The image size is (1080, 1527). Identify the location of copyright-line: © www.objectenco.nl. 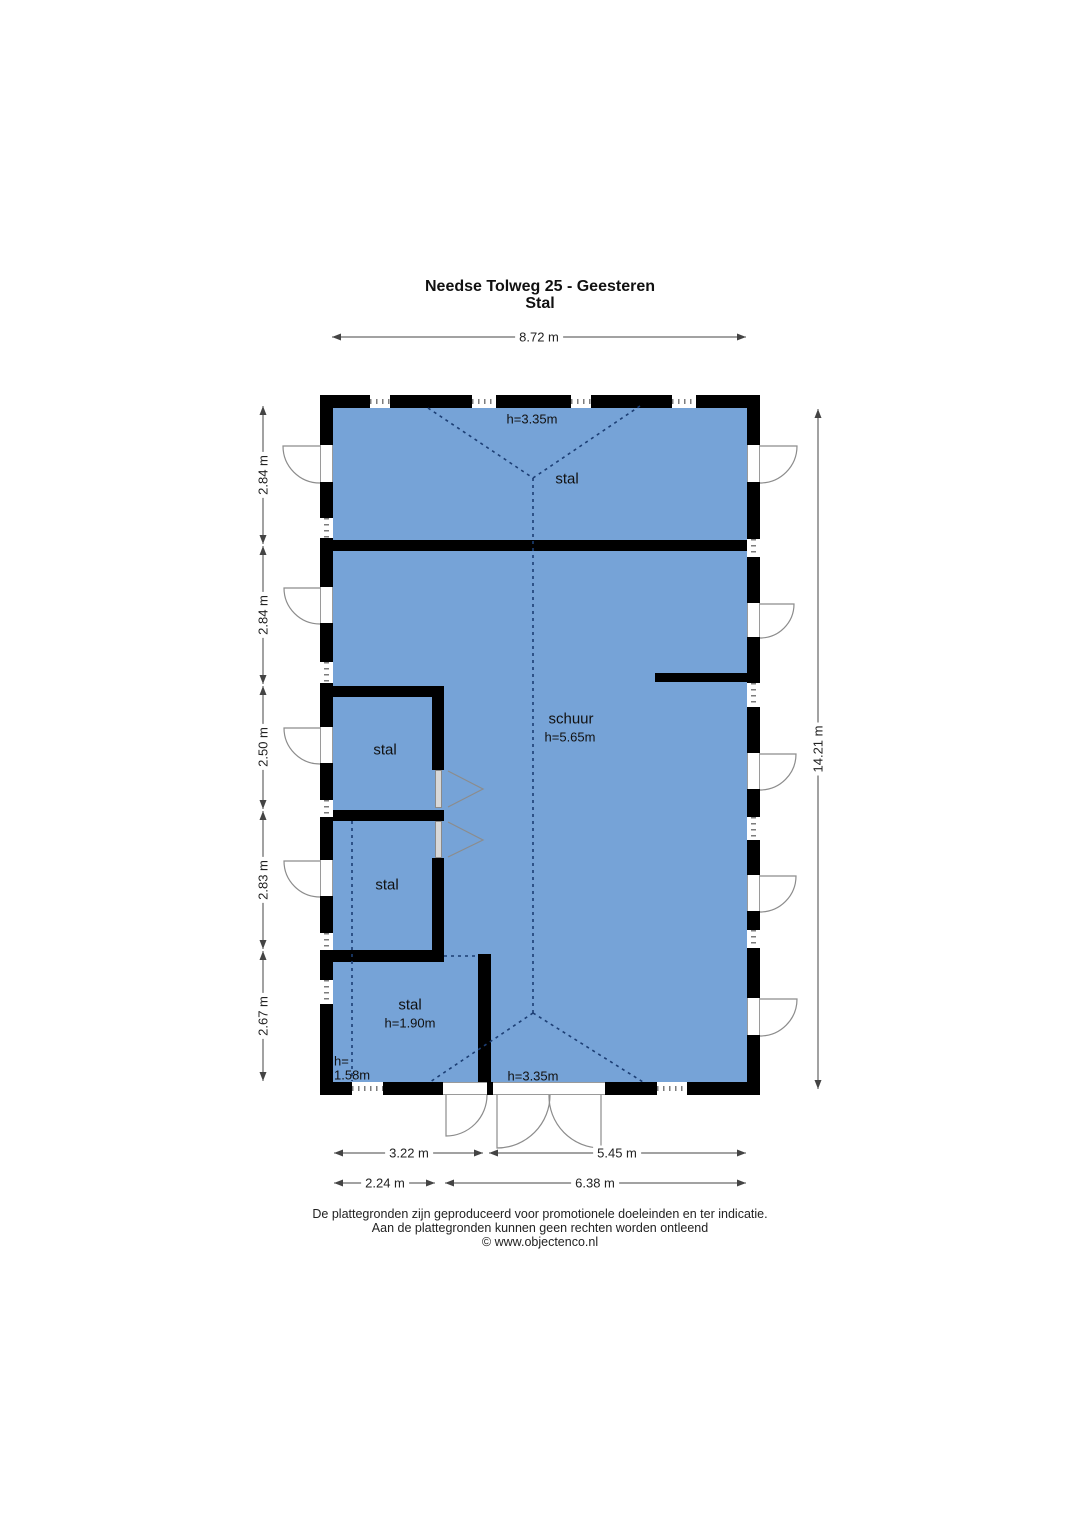
(540, 1242).